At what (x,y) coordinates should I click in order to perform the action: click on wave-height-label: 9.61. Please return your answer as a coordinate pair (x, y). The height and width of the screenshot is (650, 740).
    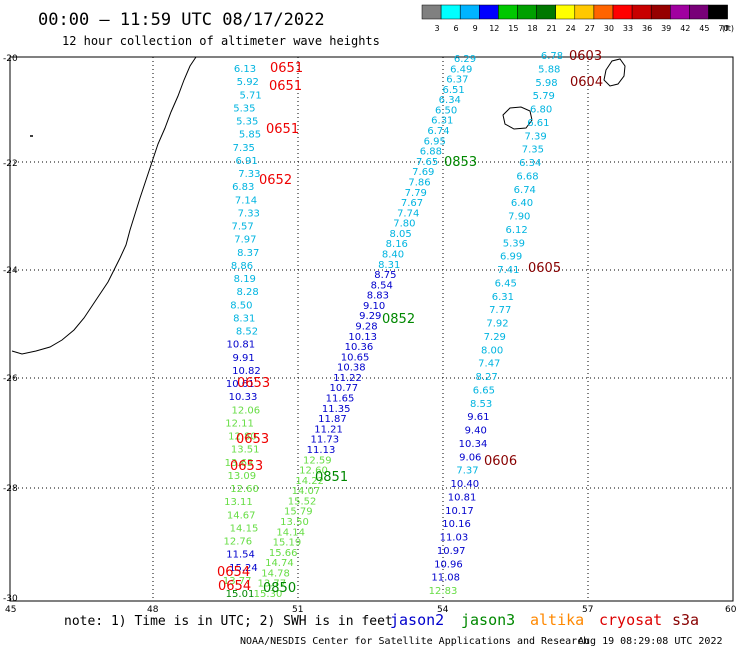
    Looking at the image, I should click on (478, 417).